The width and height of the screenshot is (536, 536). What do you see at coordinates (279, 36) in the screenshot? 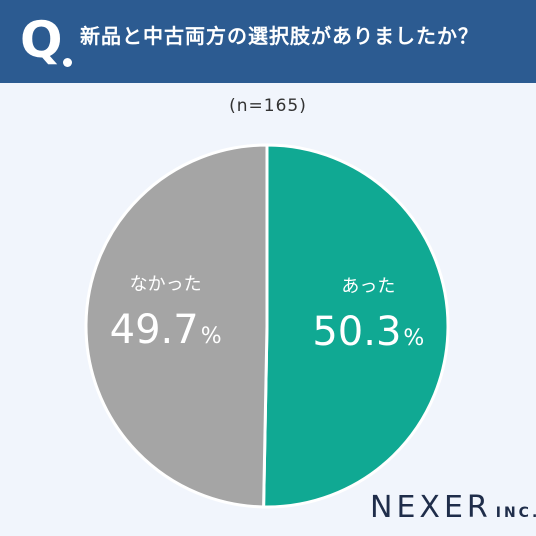
I see `question-title: 新品と中古両方の選択肢がありましたか？` at bounding box center [279, 36].